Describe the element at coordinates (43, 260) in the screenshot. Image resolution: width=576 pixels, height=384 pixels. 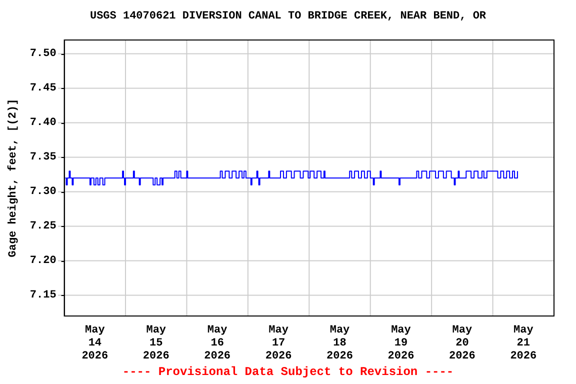
I see `y-tick-label: 7.20` at that location.